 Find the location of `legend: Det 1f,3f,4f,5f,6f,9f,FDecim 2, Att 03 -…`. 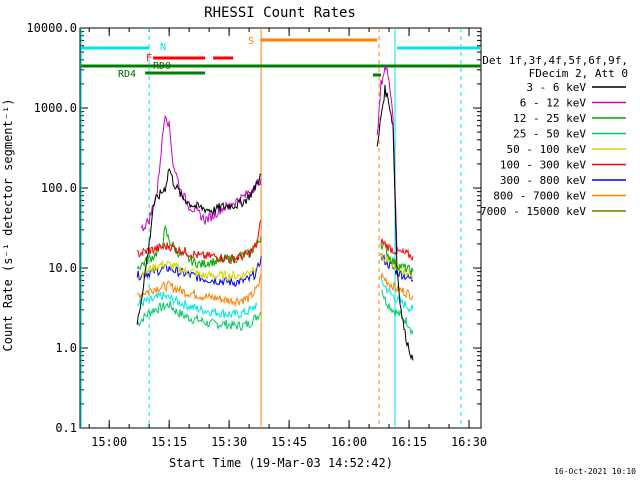

legend: Det 1f,3f,4f,5f,6f,9f,FDecim 2, Att 03 -… is located at coordinates (554, 136).